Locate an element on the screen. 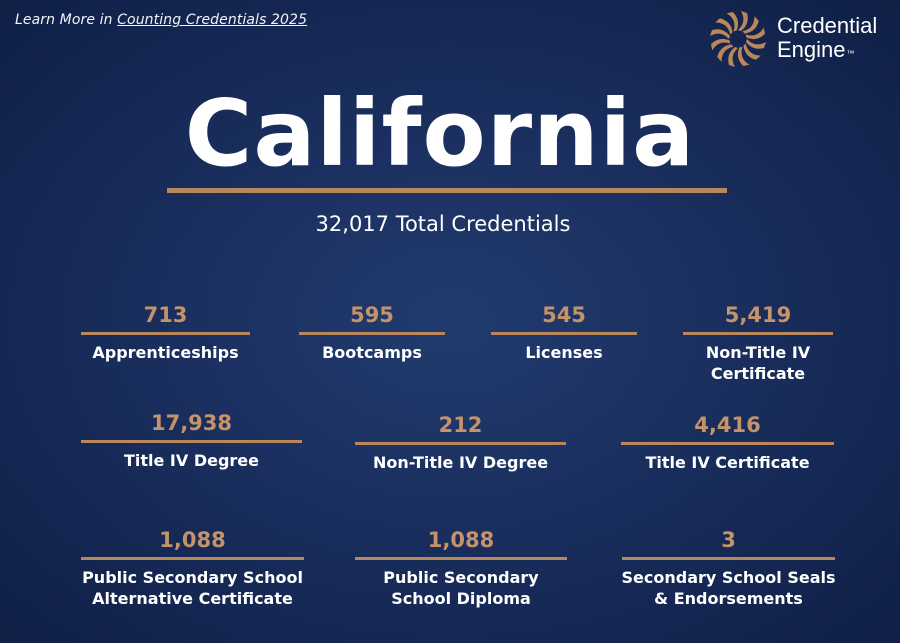  stat-label: Bootcamps is located at coordinates (372, 352).